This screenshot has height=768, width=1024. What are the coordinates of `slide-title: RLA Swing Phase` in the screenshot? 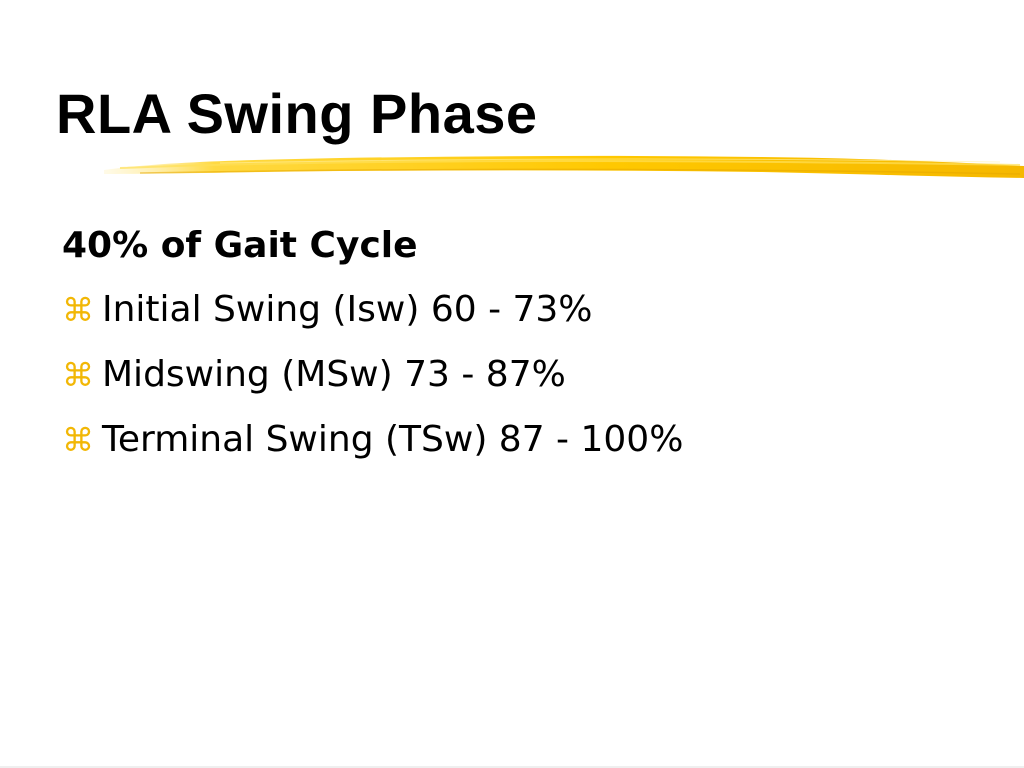 It's located at (297, 113).